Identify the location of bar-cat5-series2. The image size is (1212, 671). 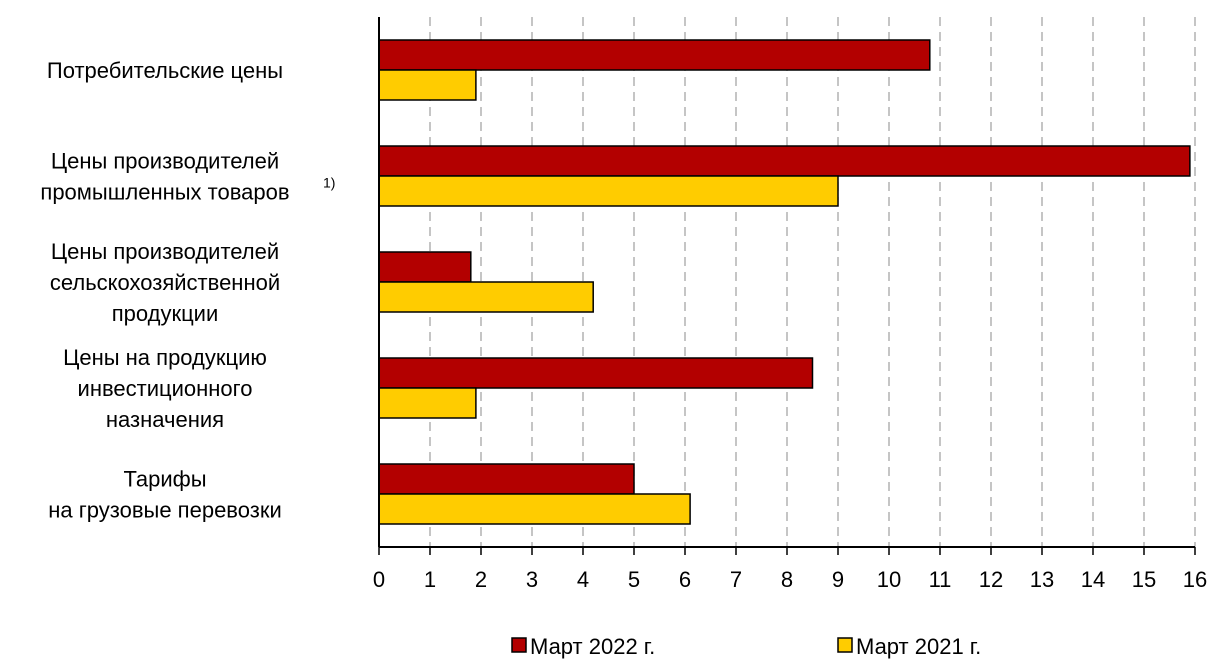
(534, 509).